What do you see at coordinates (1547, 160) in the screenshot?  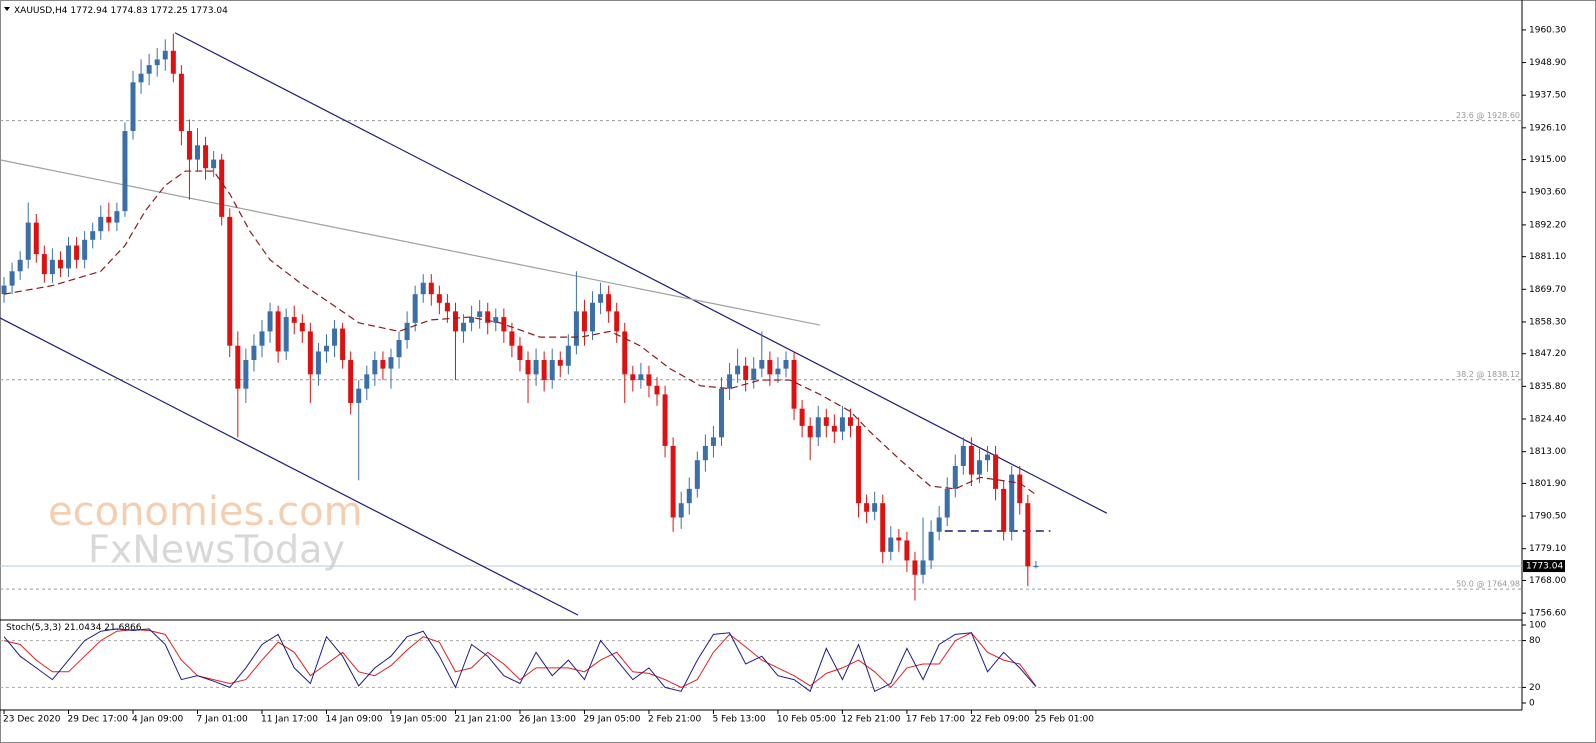 I see `y-tick-label: 1915.00` at bounding box center [1547, 160].